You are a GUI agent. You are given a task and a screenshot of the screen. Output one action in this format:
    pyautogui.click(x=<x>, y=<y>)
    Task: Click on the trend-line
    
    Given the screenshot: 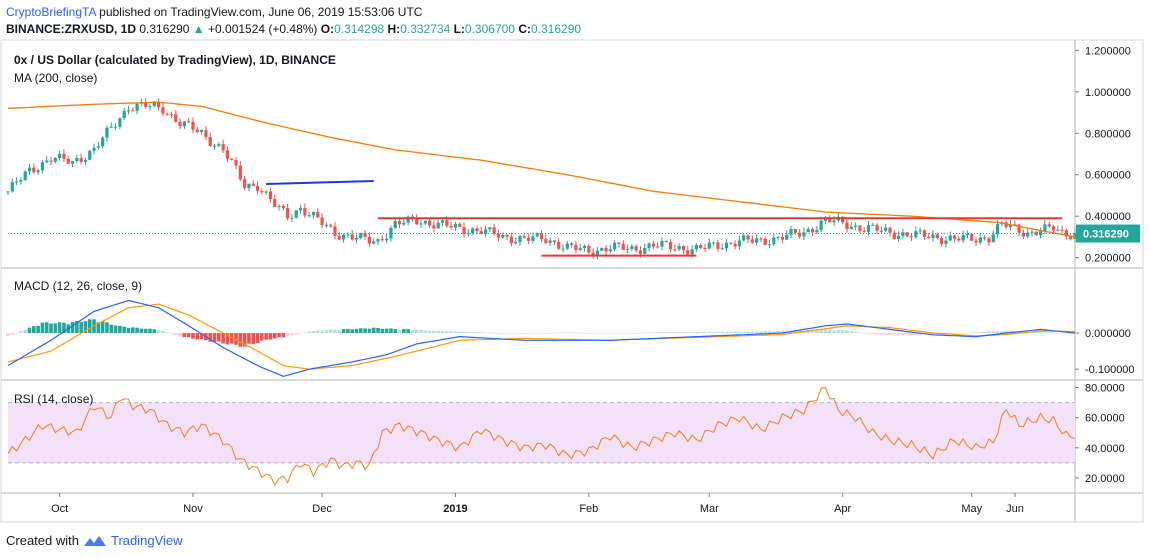 What is the action you would take?
    pyautogui.click(x=320, y=182)
    